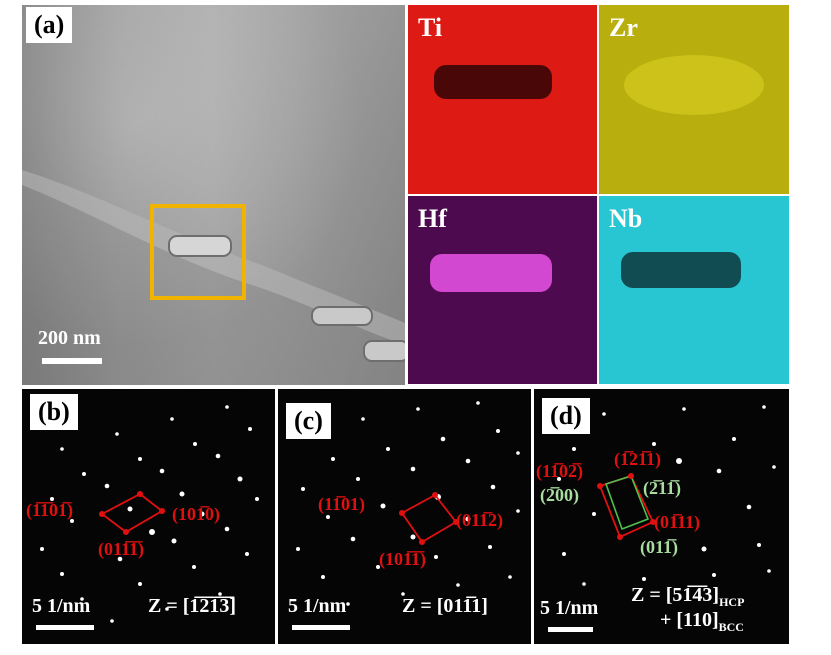  What do you see at coordinates (69, 338) in the screenshot?
I see `scale-bar-text-a: 200 nm` at bounding box center [69, 338].